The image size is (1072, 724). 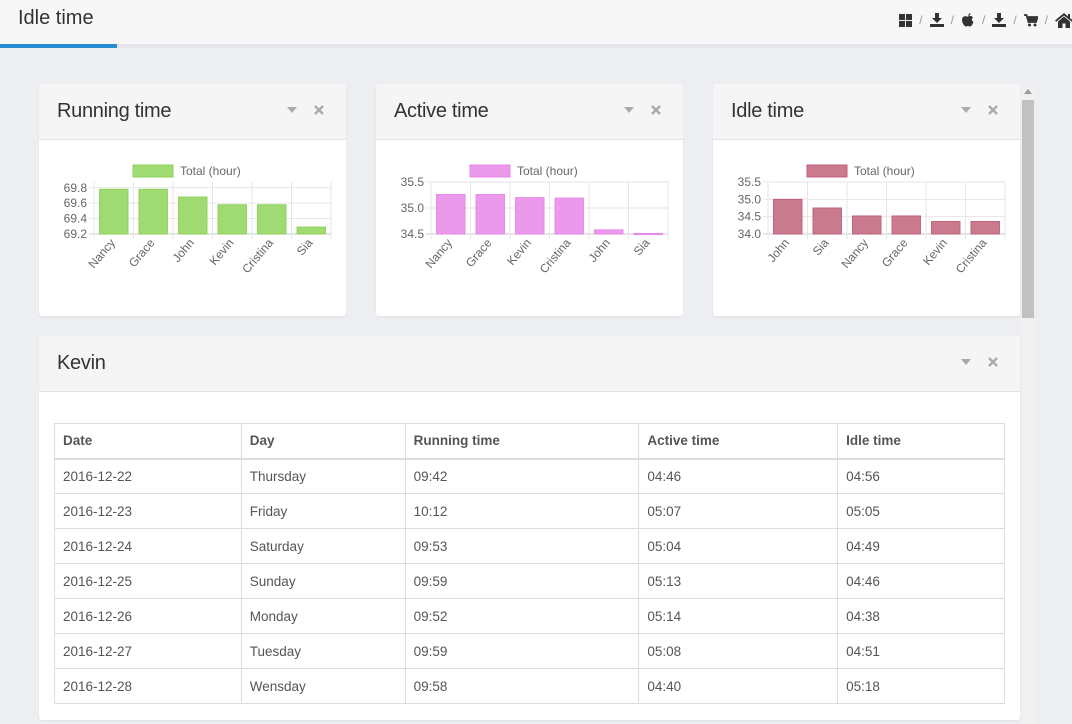 What do you see at coordinates (738, 686) in the screenshot?
I see `table-cell: 04:40` at bounding box center [738, 686].